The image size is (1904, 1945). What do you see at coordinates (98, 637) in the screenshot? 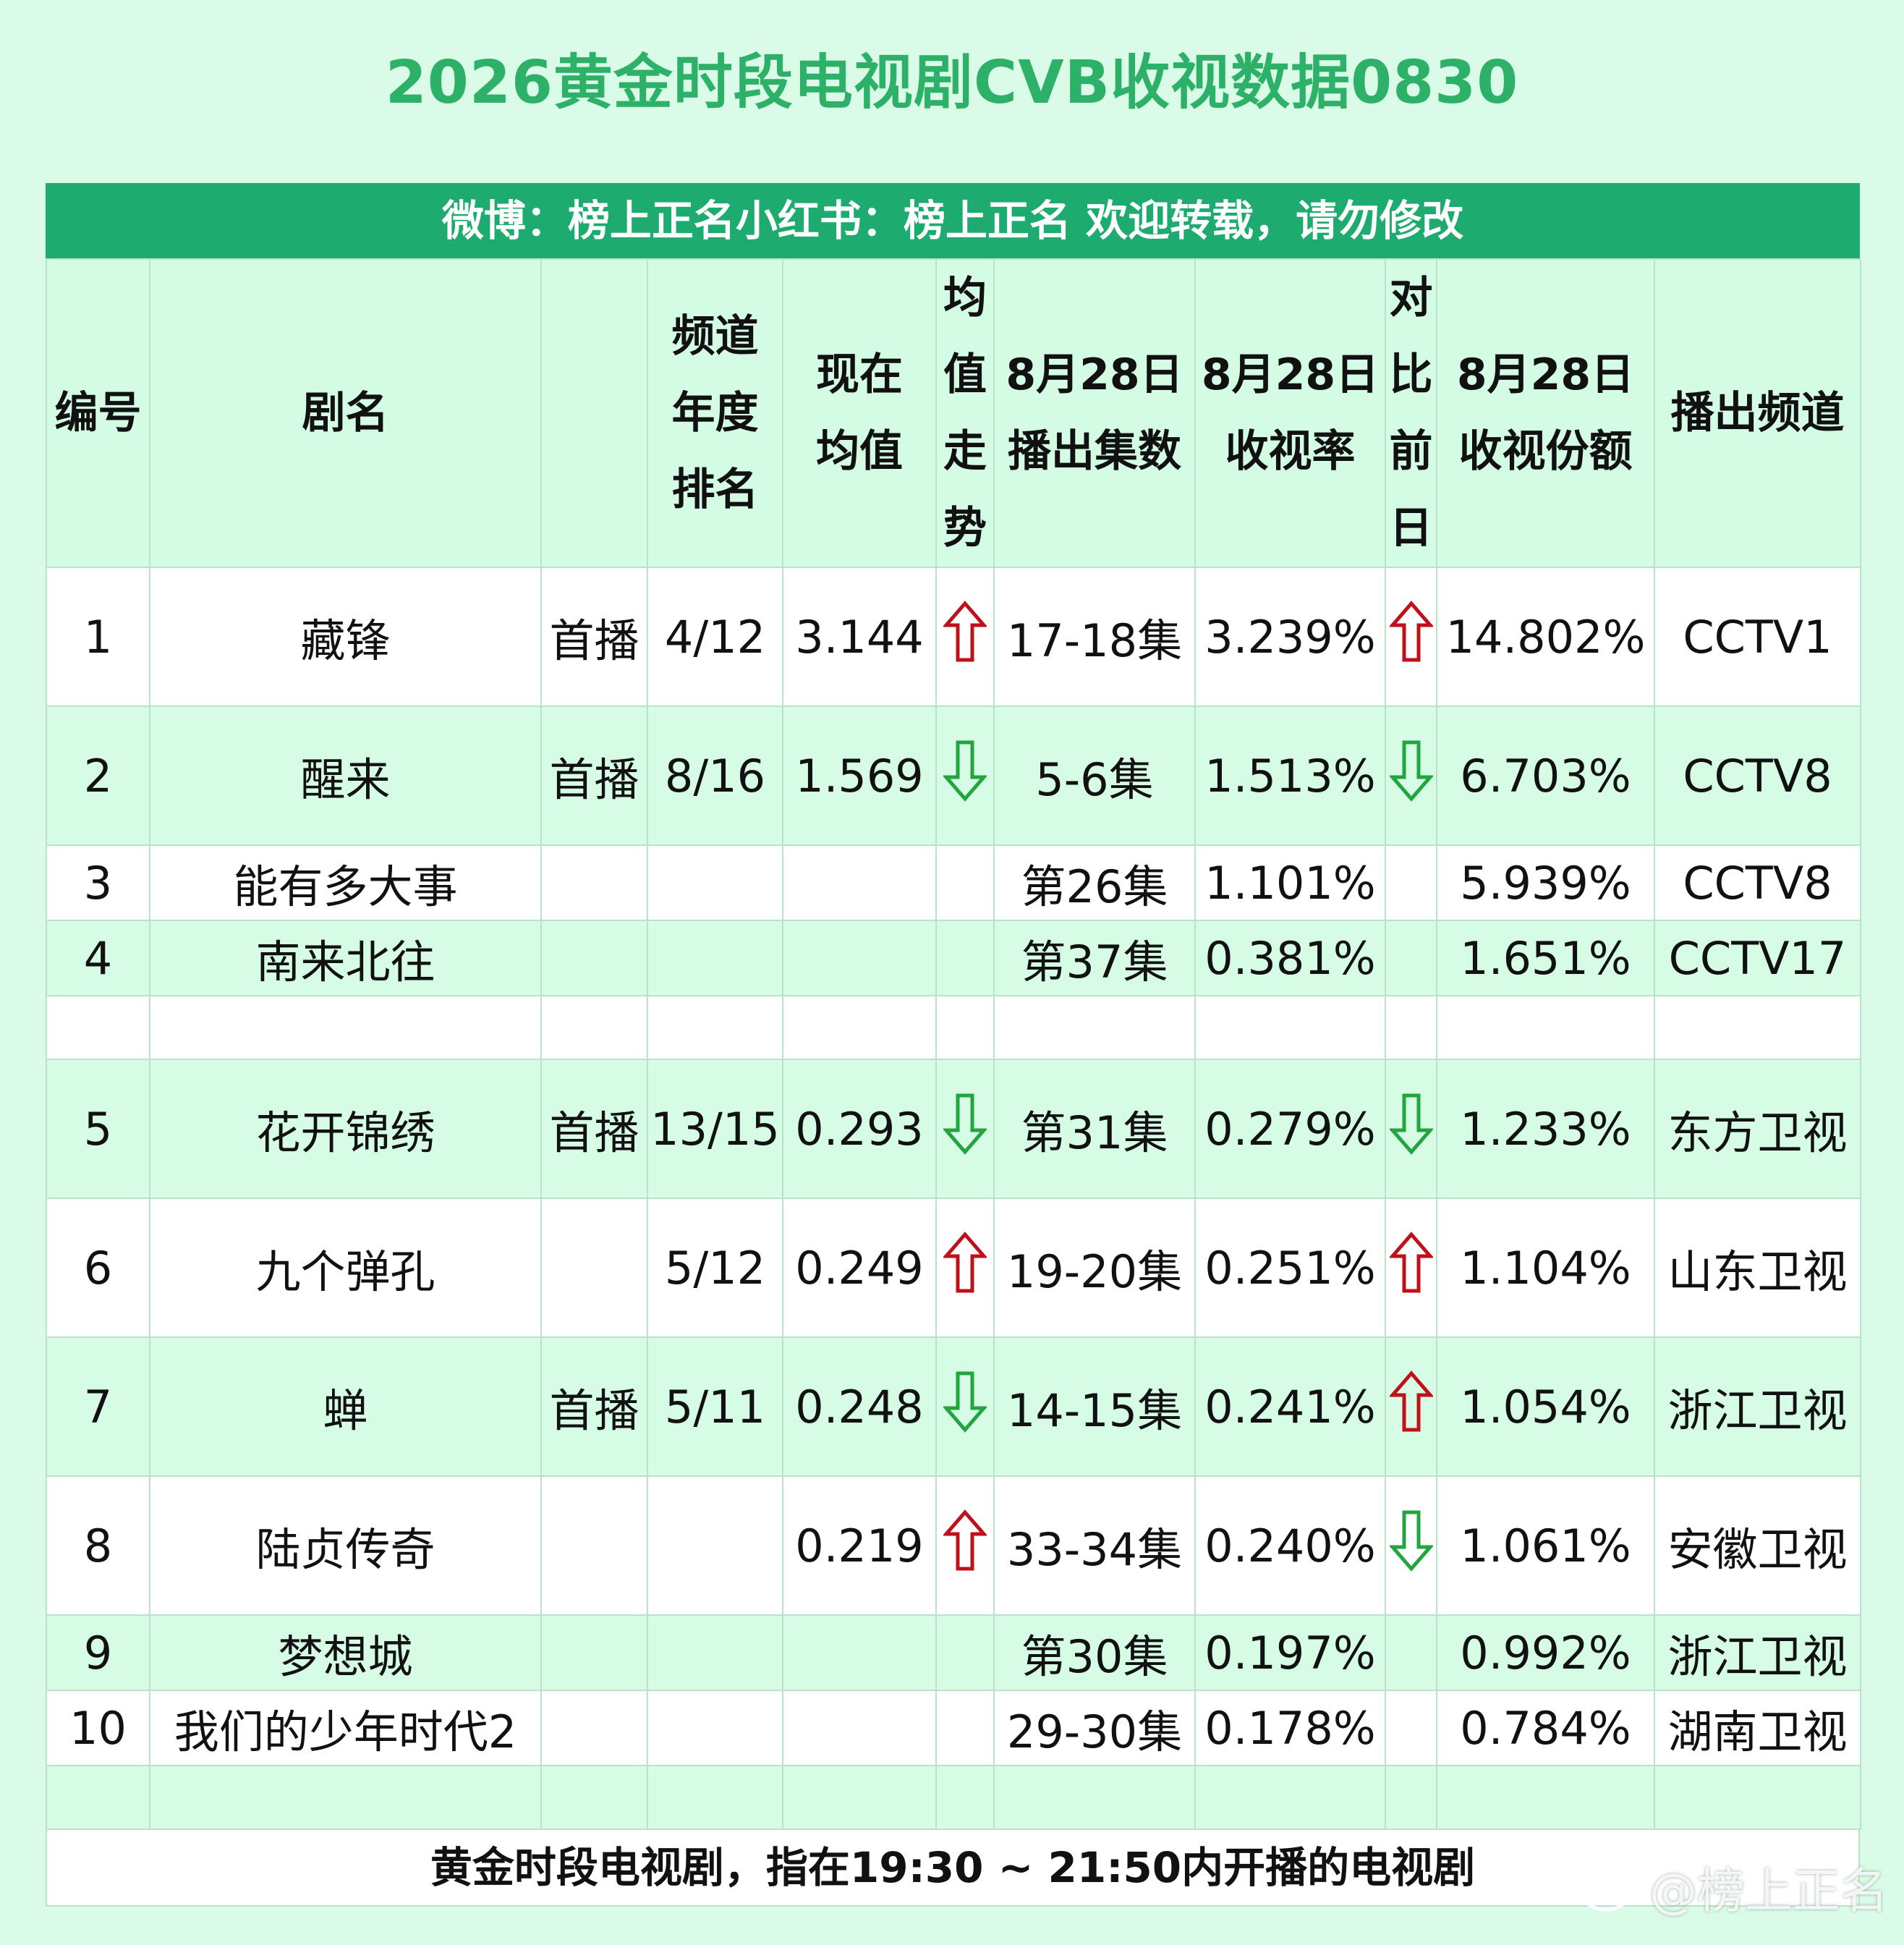
I see `rank-cell: 1` at bounding box center [98, 637].